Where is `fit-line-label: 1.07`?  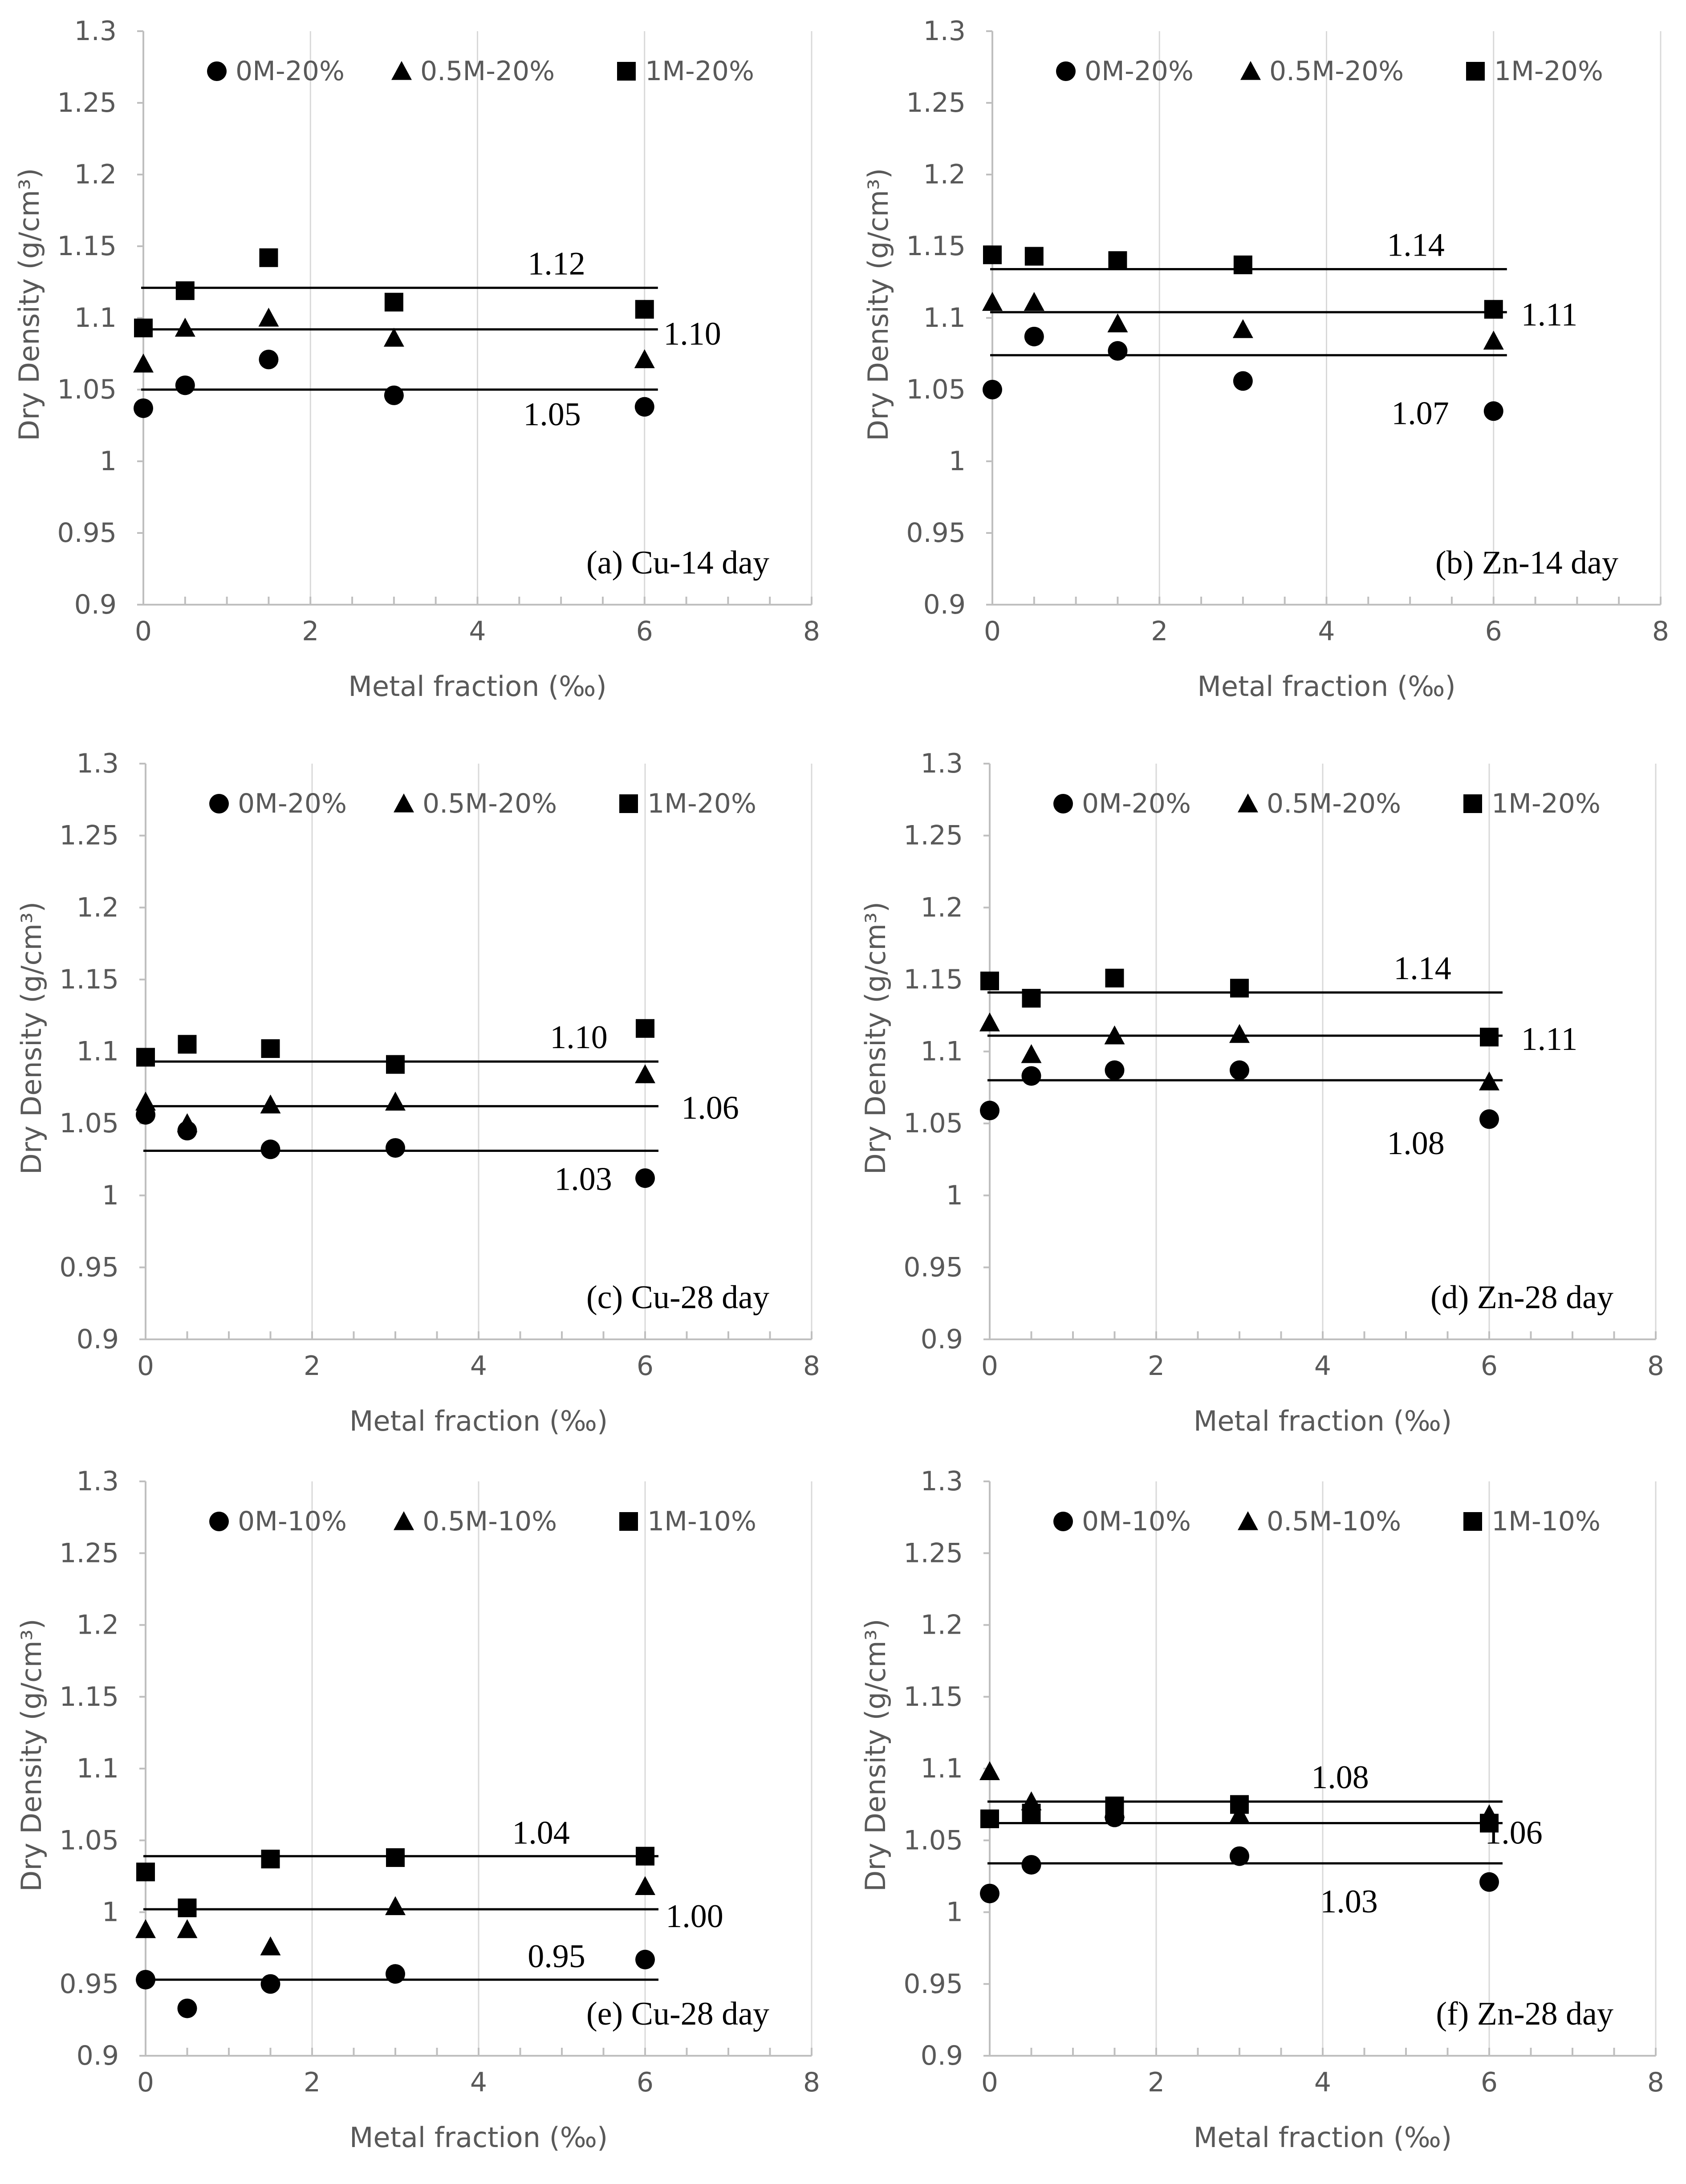 fit-line-label: 1.07 is located at coordinates (1420, 413).